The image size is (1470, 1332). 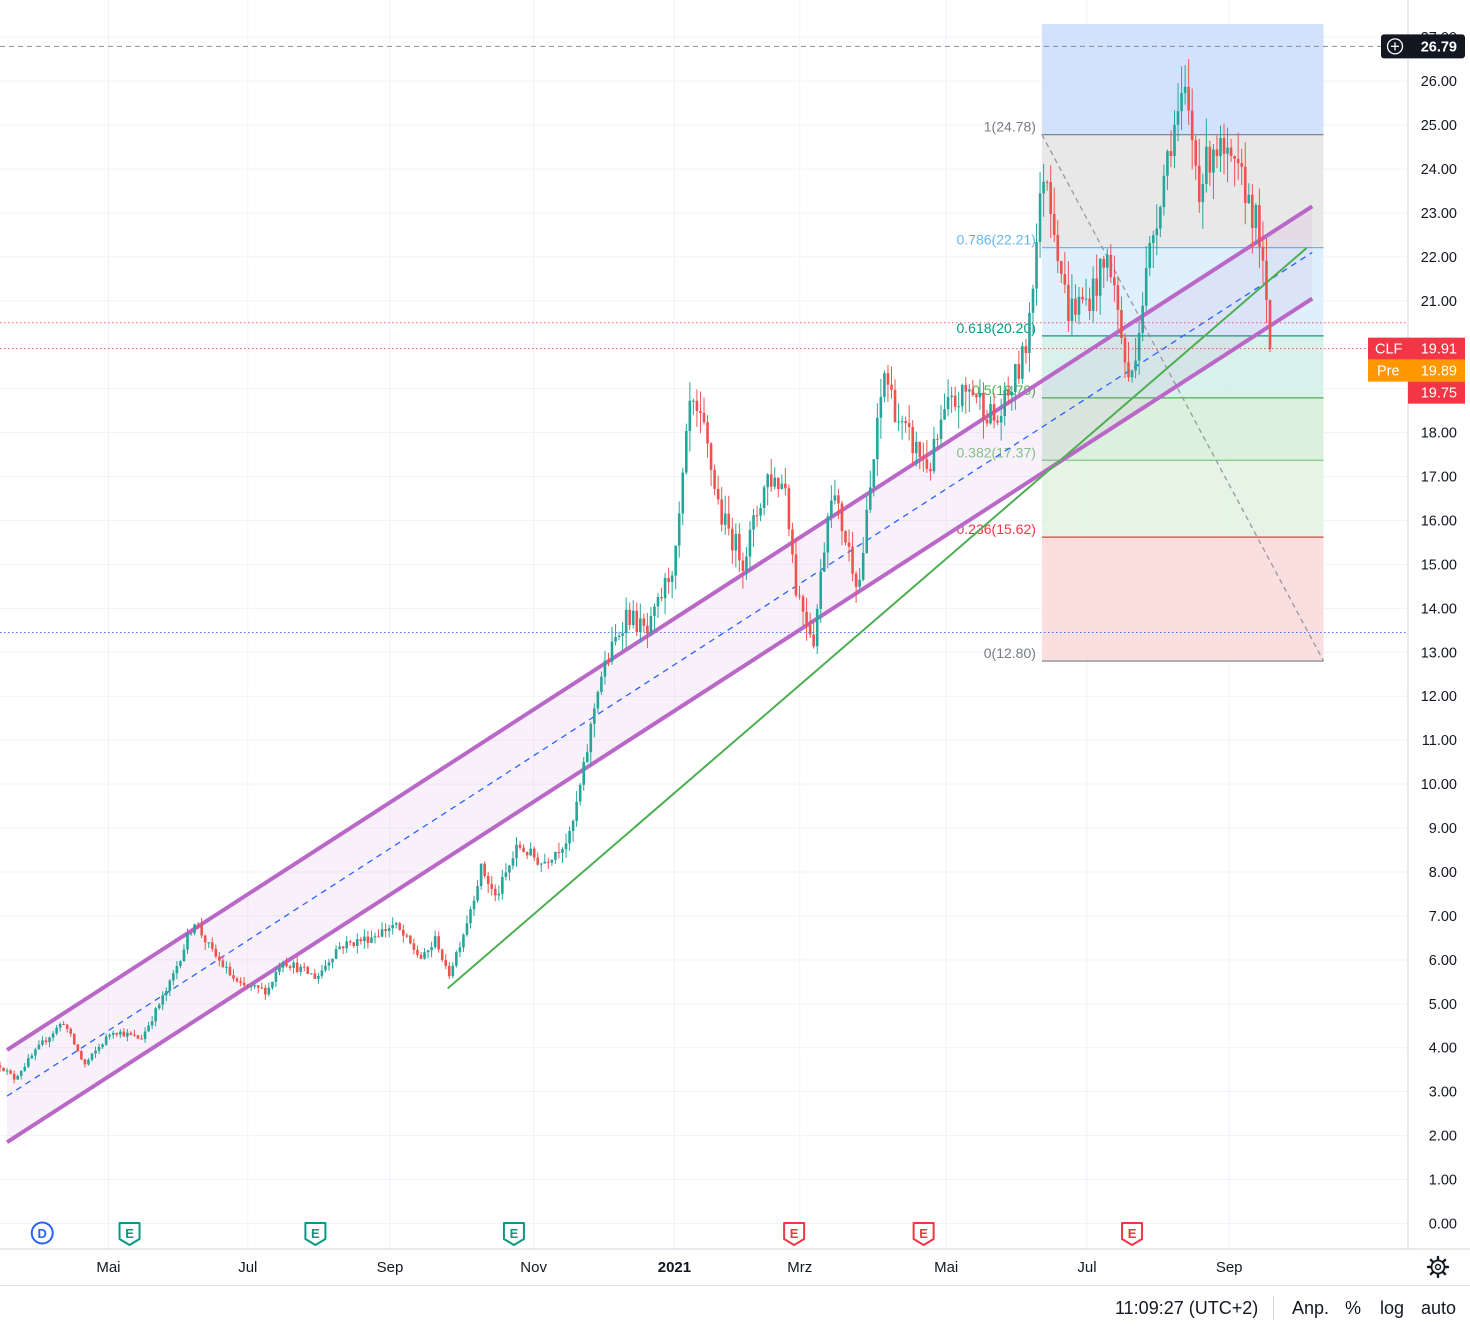 I want to click on fib-level-label: 0.618(20.20), so click(x=996, y=328).